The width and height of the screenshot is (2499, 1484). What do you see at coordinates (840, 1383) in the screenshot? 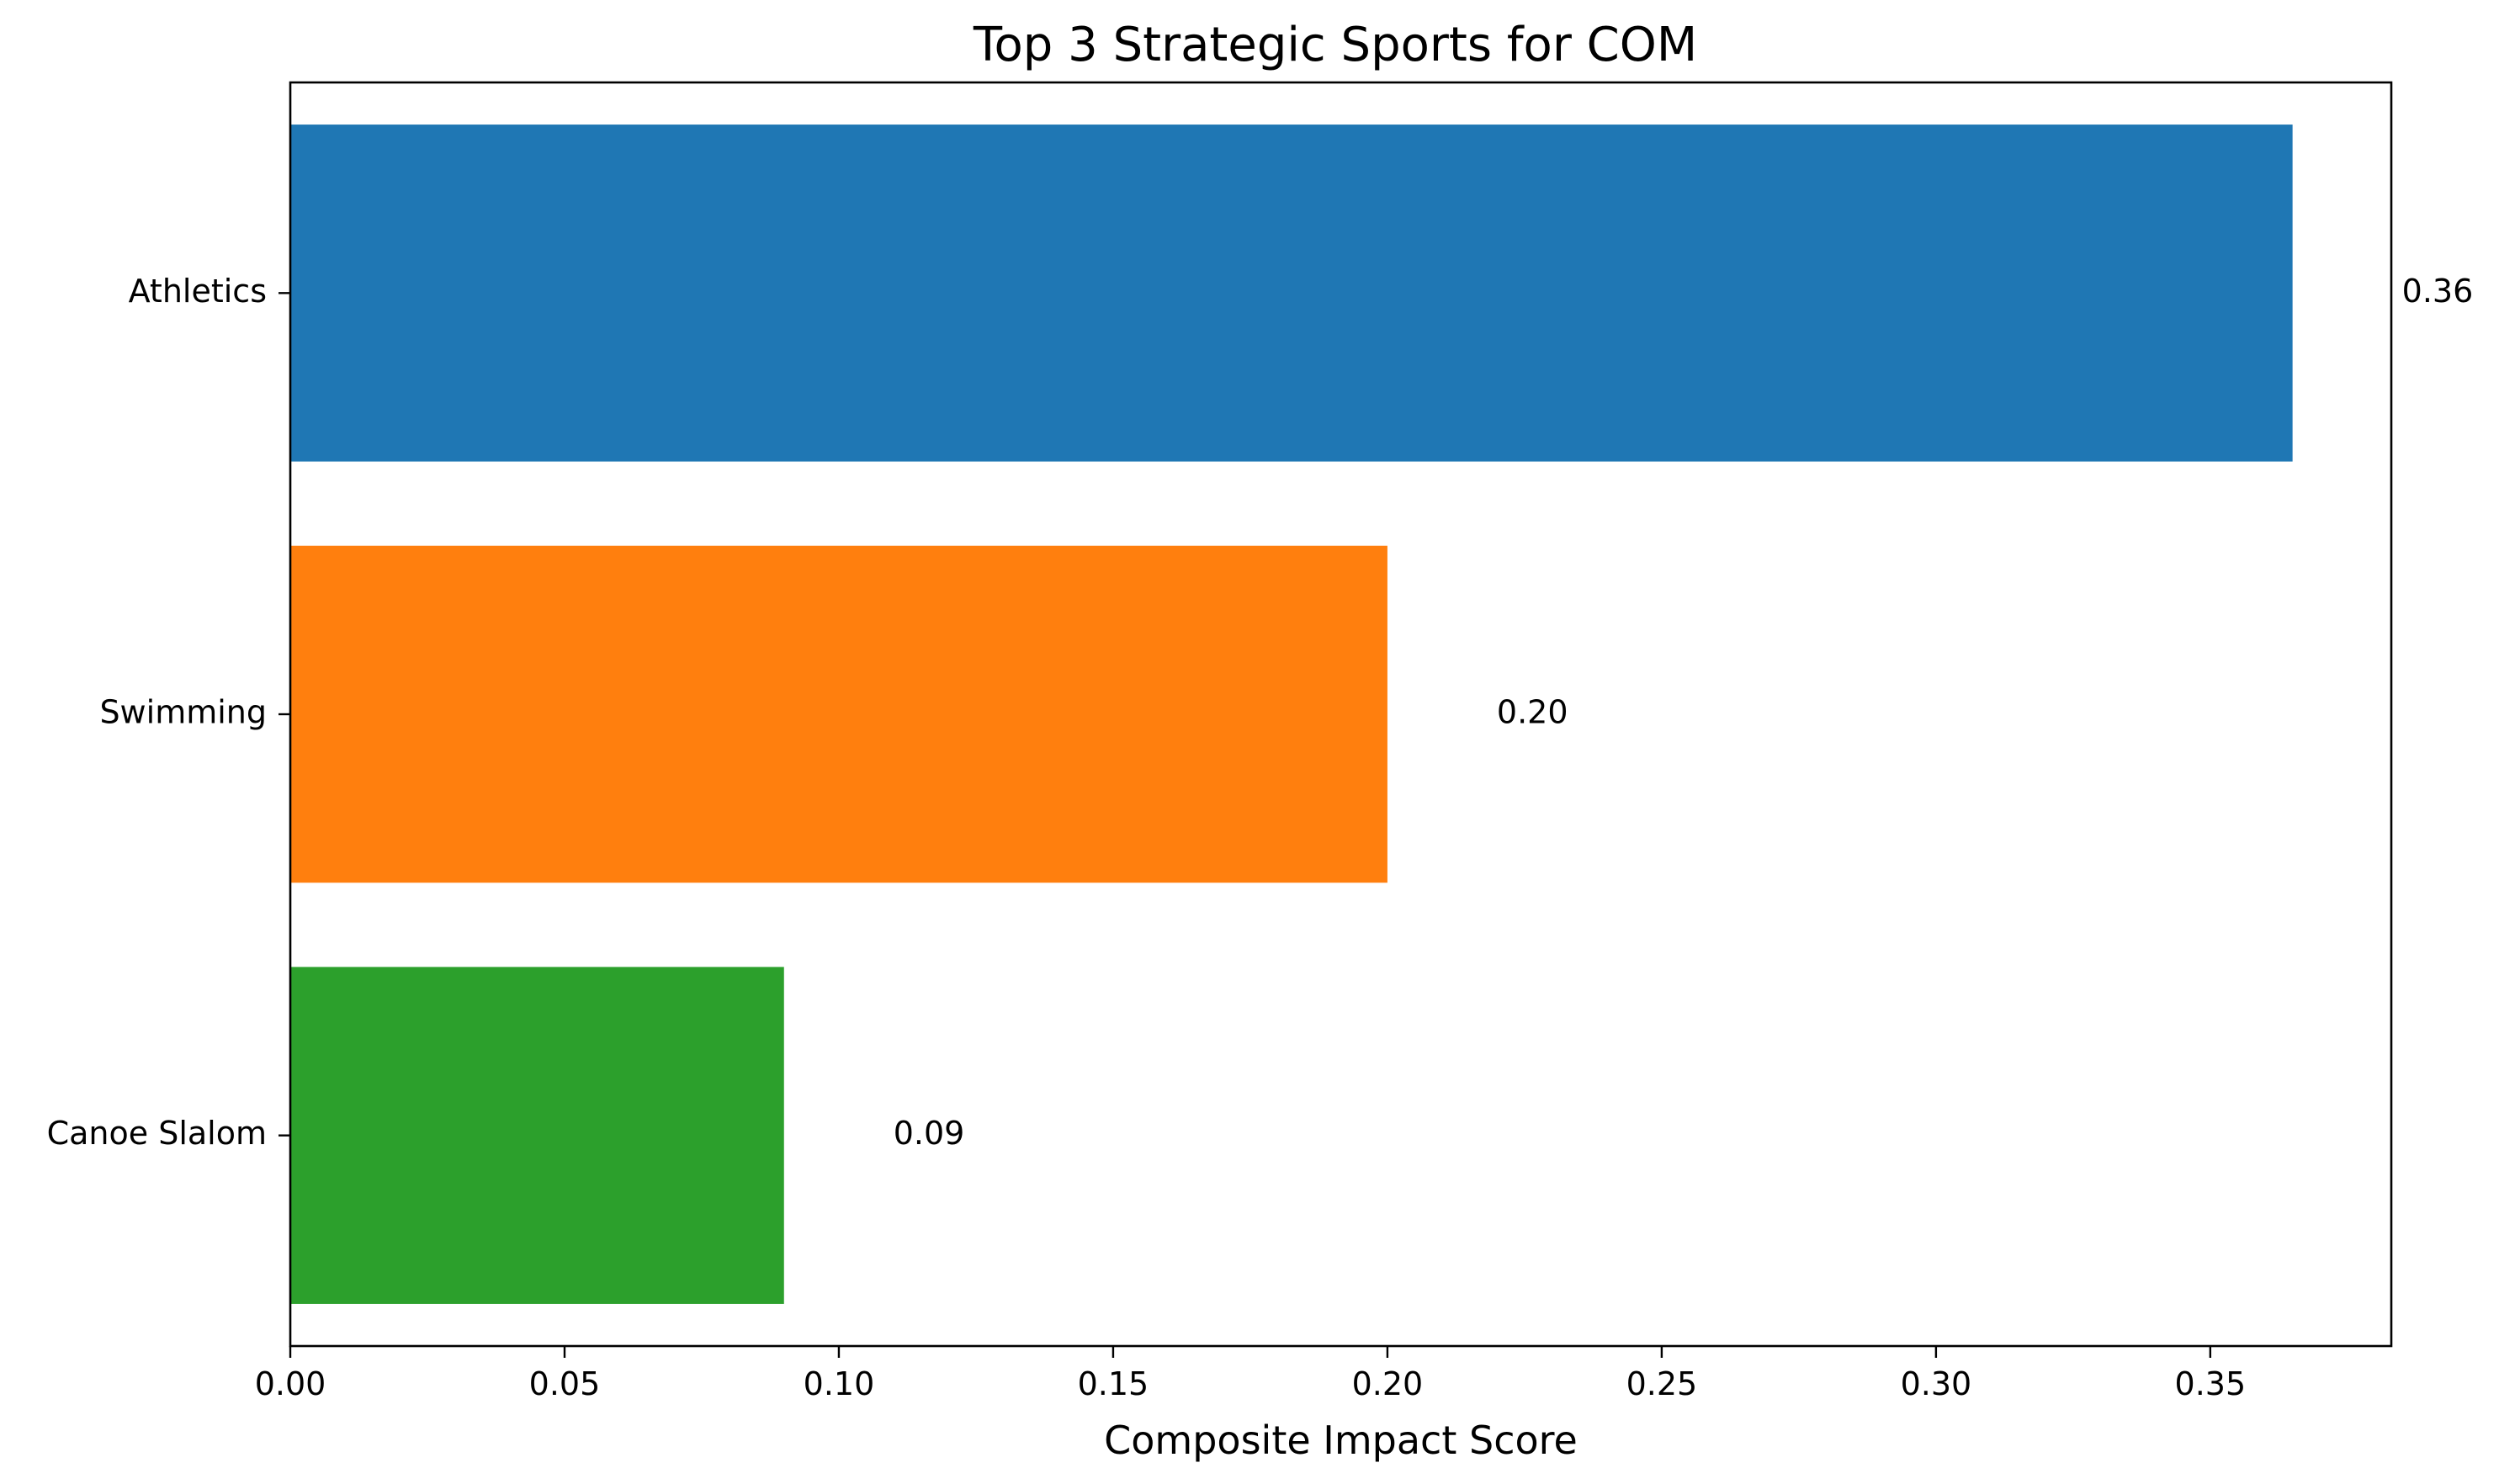
I see `x-tick-label: 0.10` at bounding box center [840, 1383].